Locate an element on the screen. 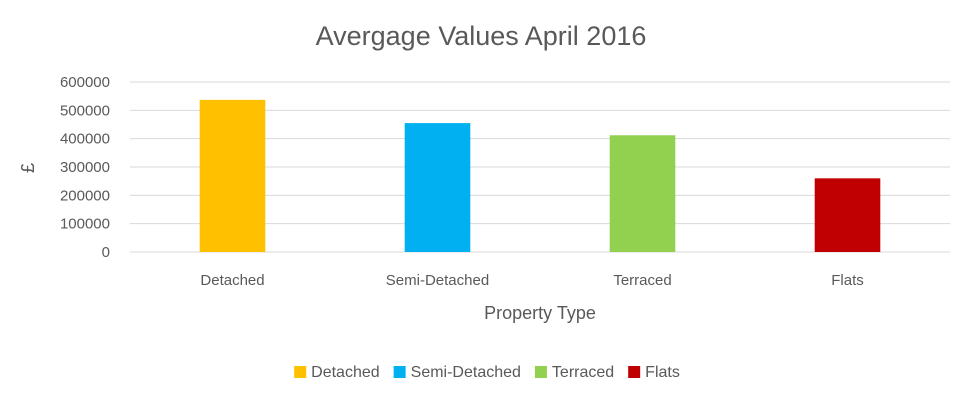  y-axis-ticks: 0 100000 200000 300000 400000 500000 600000 is located at coordinates (85, 167).